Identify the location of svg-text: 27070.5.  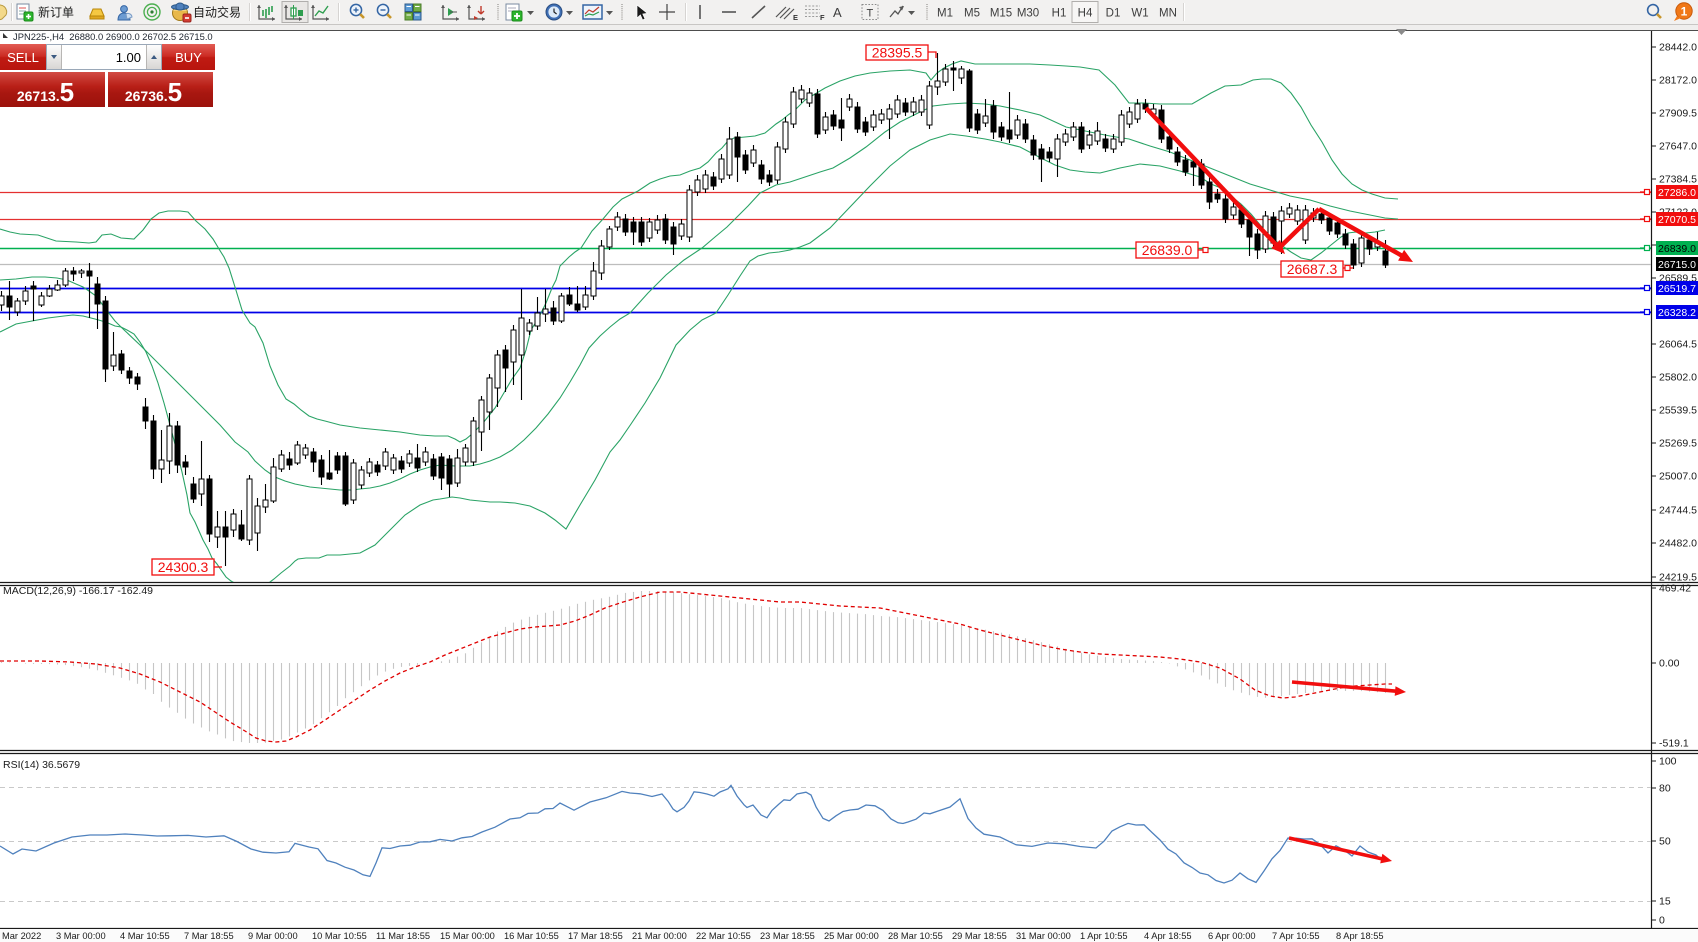
(1677, 220).